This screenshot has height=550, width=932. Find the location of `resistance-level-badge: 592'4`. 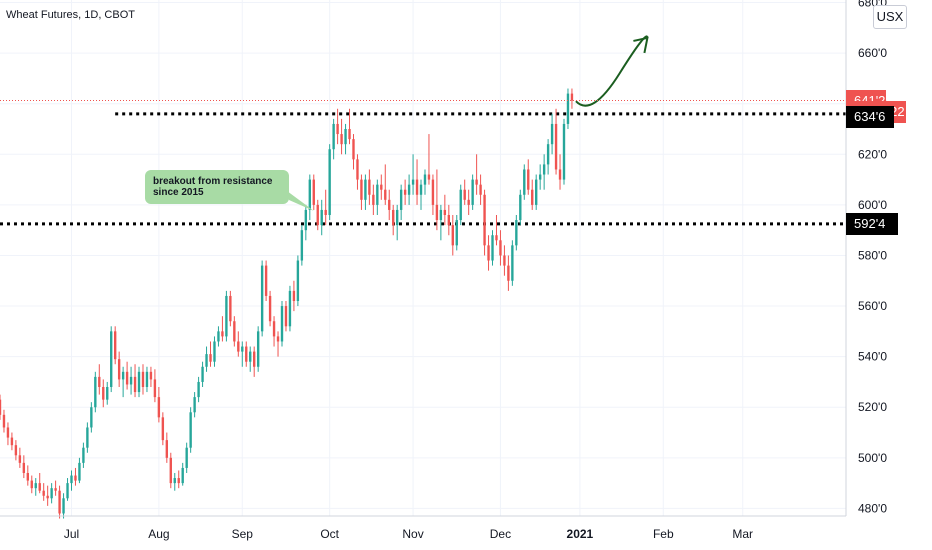

resistance-level-badge: 592'4 is located at coordinates (872, 223).